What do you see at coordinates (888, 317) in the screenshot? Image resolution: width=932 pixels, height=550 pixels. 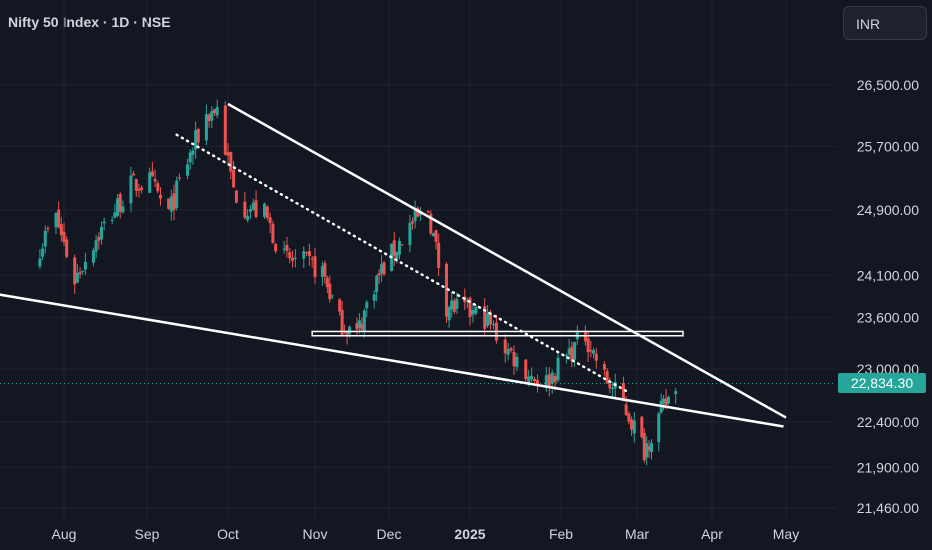 I see `y-tick-label: 23,600.00` at bounding box center [888, 317].